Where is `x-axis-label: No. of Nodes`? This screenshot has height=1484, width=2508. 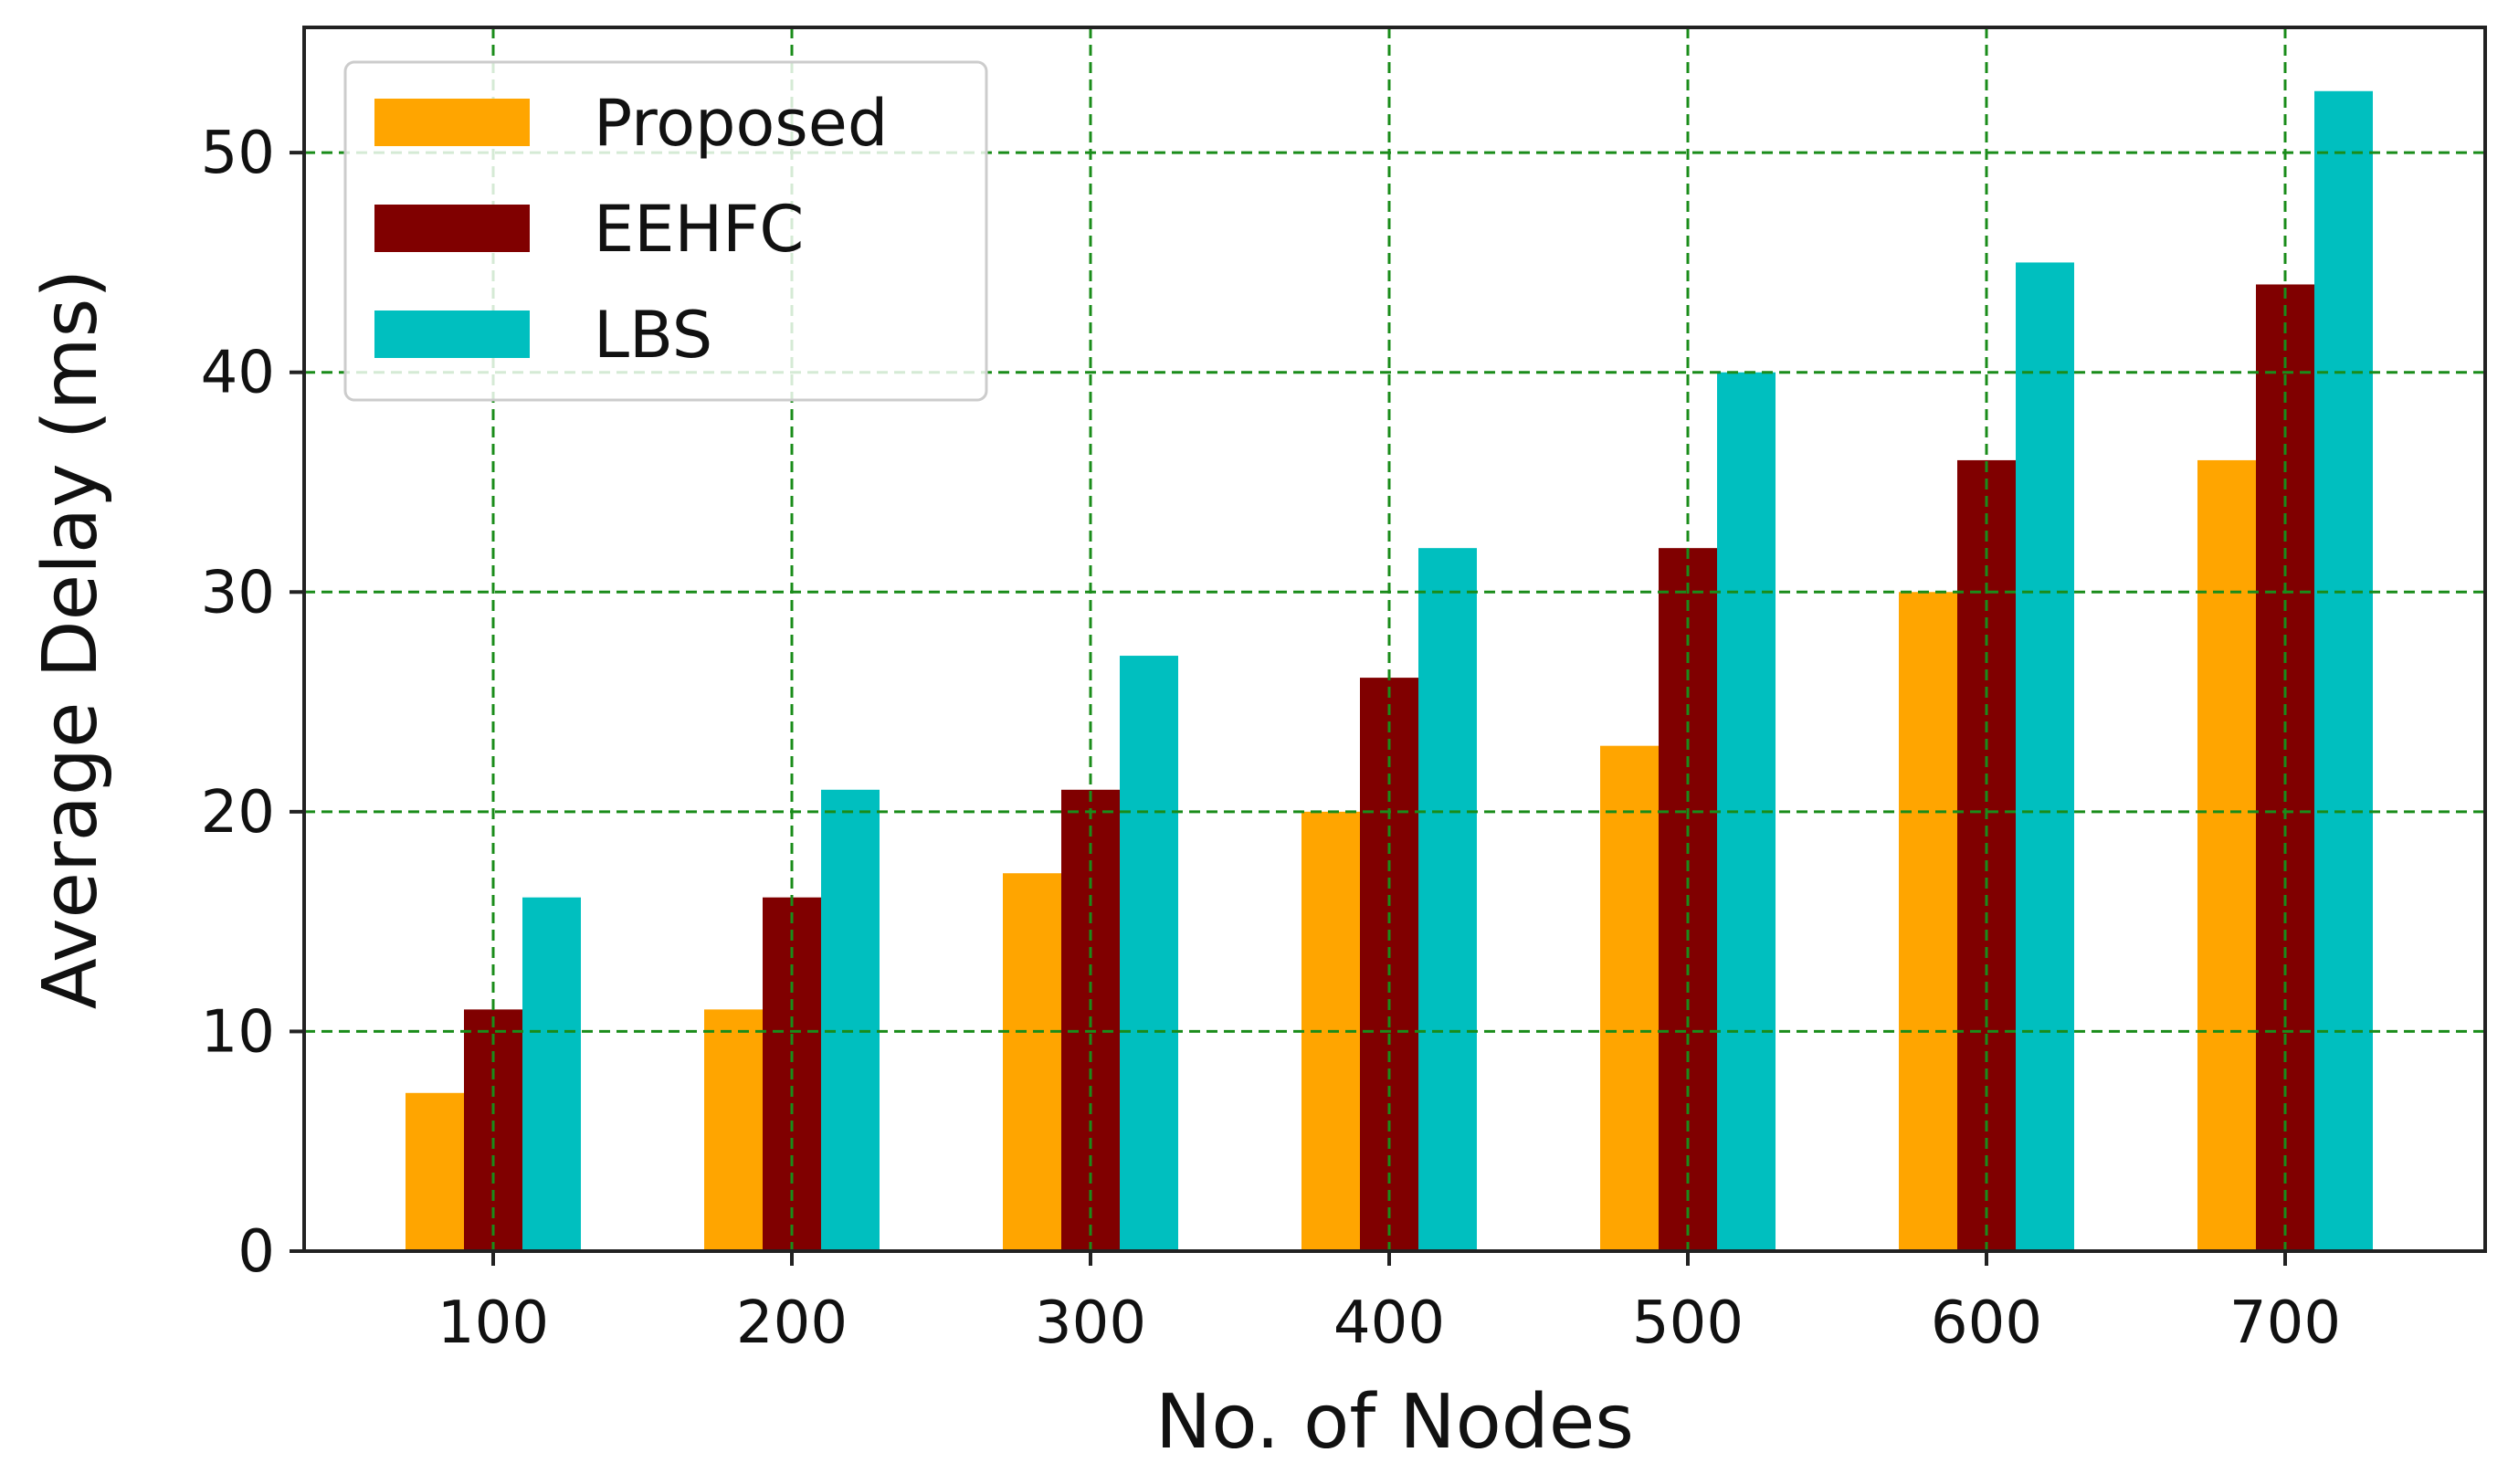
x-axis-label: No. of Nodes is located at coordinates (1394, 1422).